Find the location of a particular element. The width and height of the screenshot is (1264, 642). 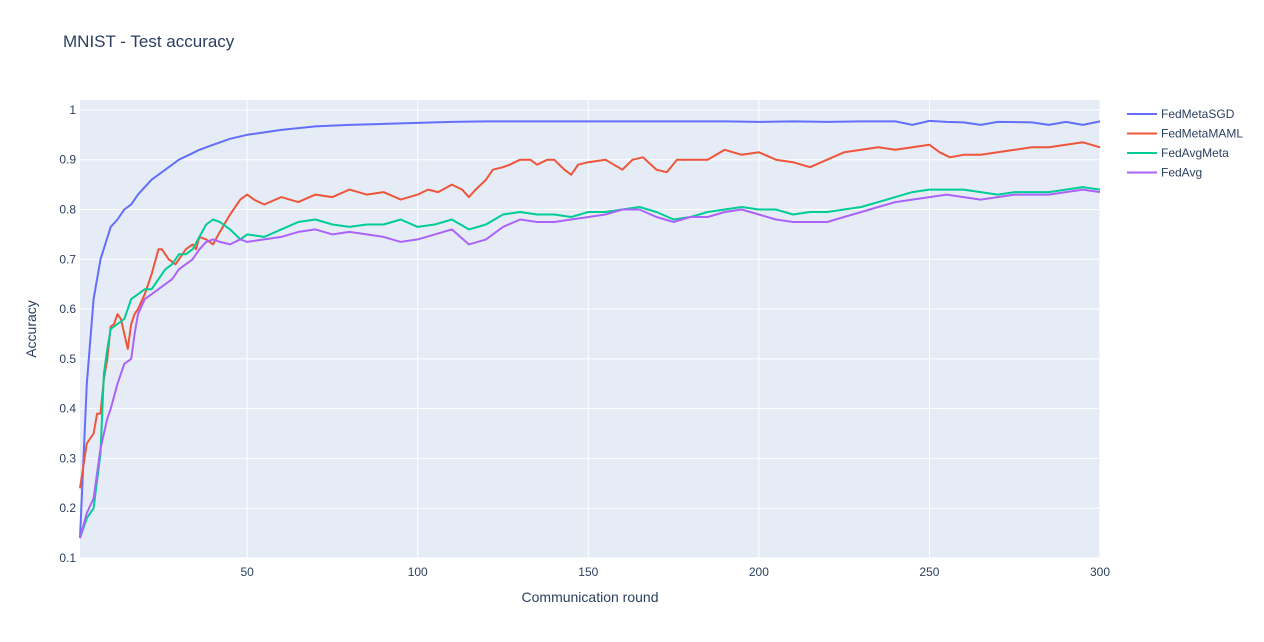

x-tick-label: 150 is located at coordinates (588, 572).